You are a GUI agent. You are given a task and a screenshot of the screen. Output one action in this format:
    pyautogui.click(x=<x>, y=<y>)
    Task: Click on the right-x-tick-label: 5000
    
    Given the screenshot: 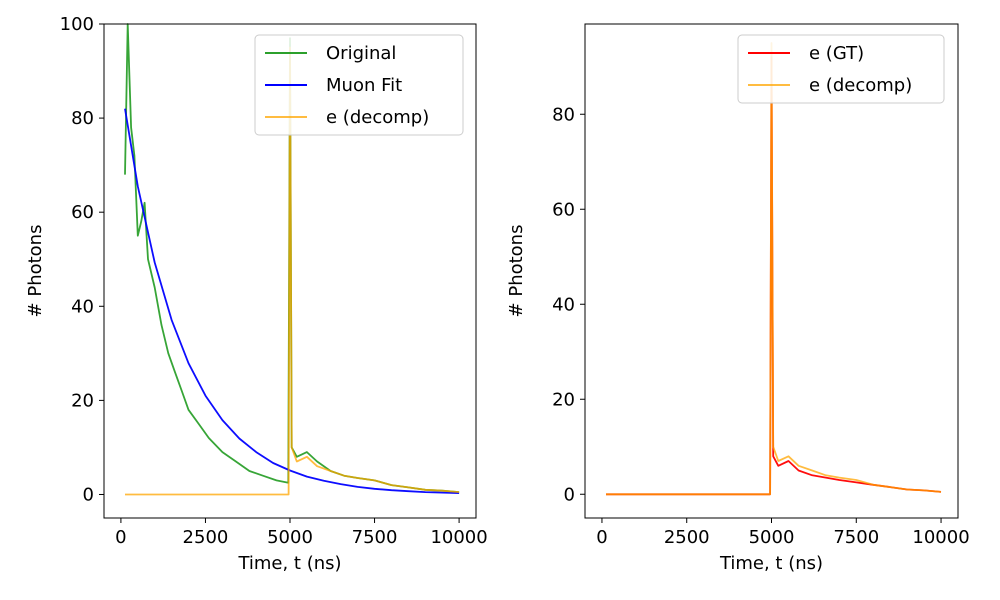 What is the action you would take?
    pyautogui.click(x=772, y=537)
    